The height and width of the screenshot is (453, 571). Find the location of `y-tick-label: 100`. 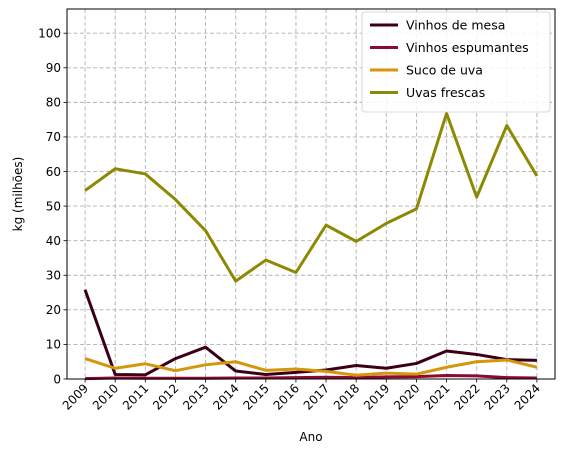

y-tick-label: 100 is located at coordinates (49, 34).